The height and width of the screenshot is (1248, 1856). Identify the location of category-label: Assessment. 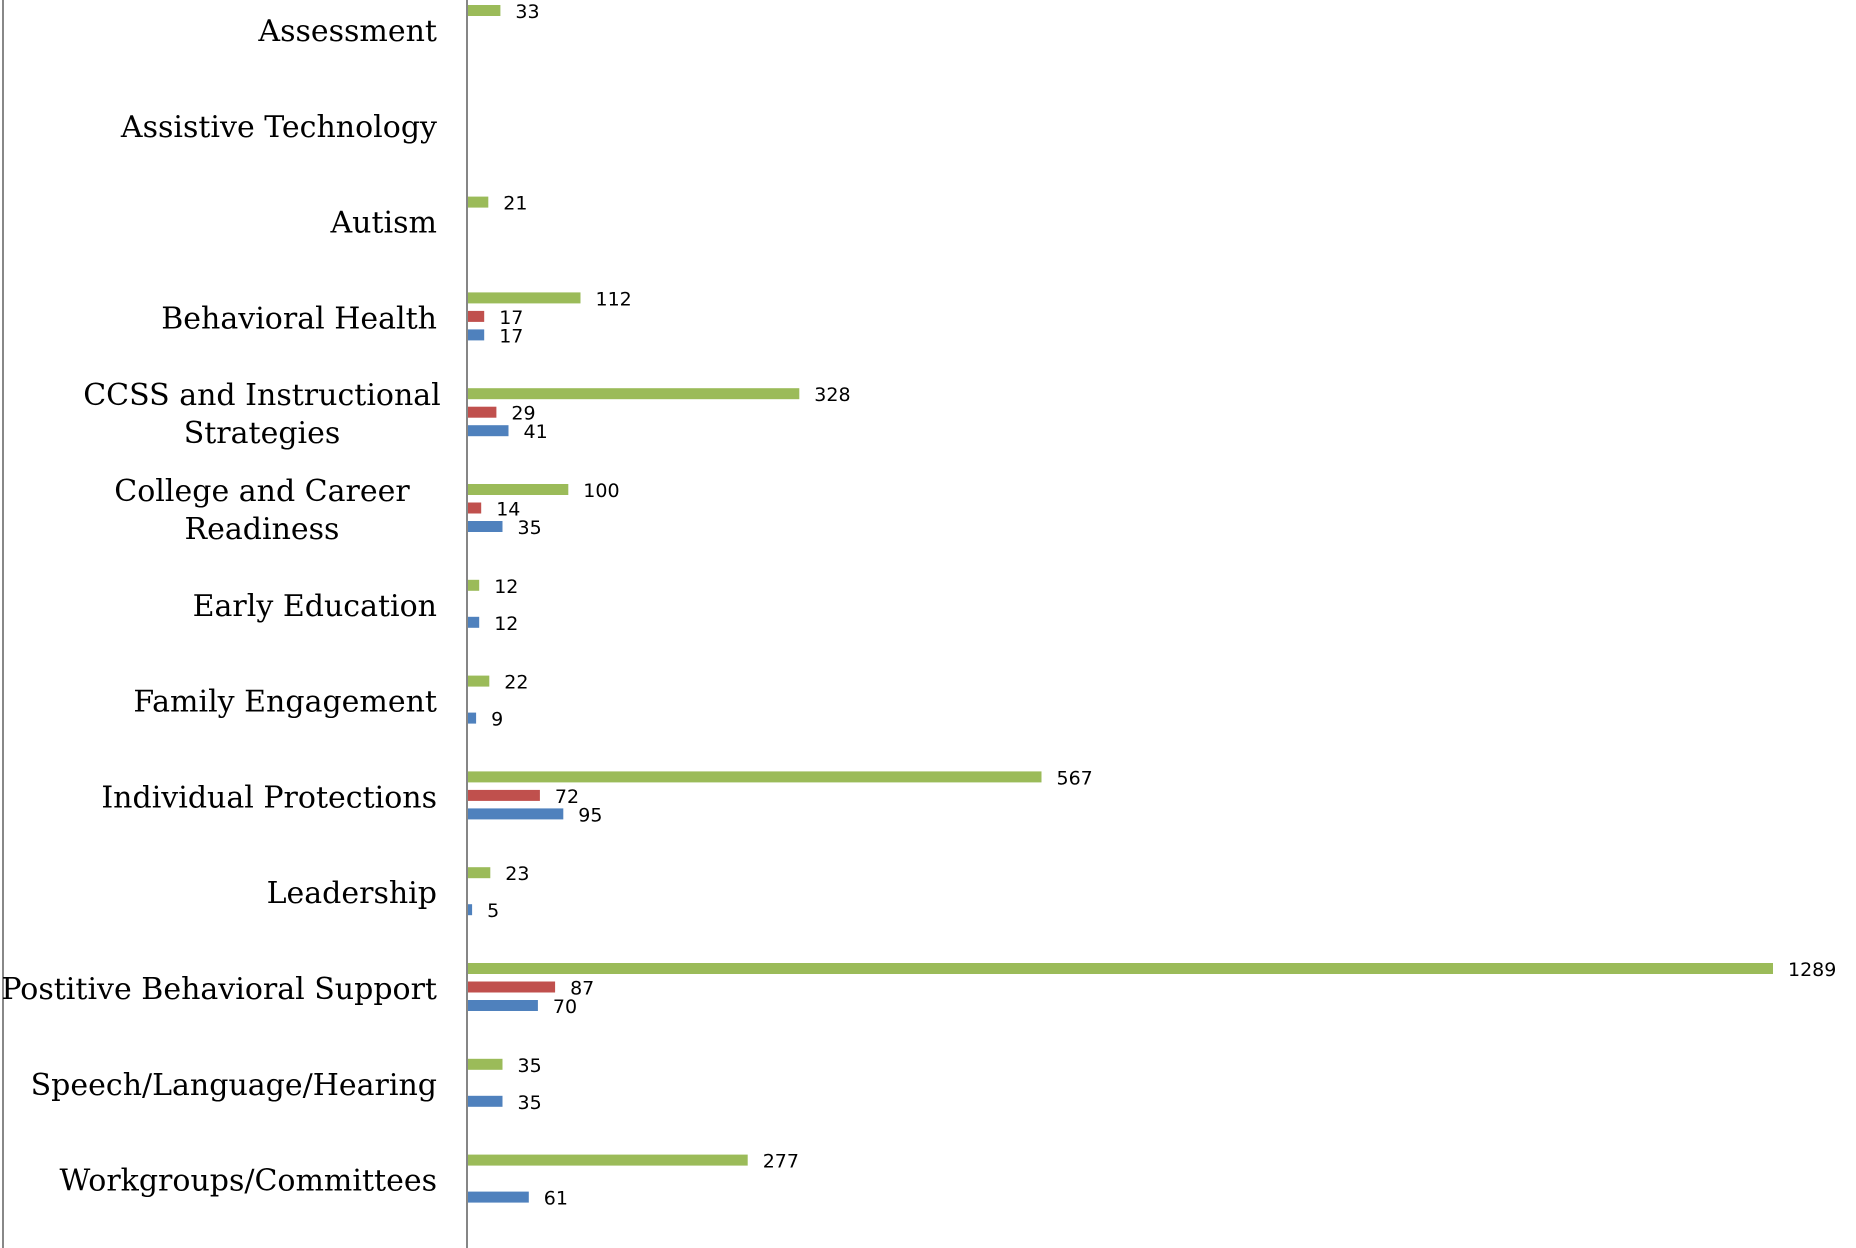
(347, 31).